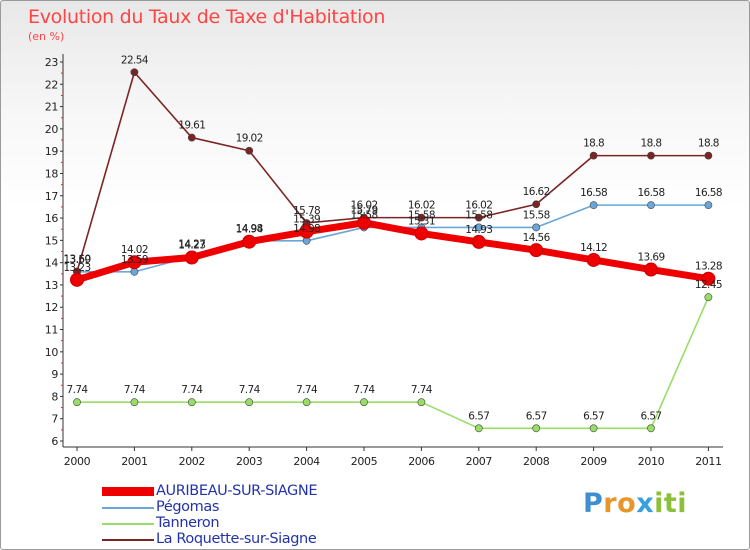  I want to click on x-tick-label: 2009, so click(593, 461).